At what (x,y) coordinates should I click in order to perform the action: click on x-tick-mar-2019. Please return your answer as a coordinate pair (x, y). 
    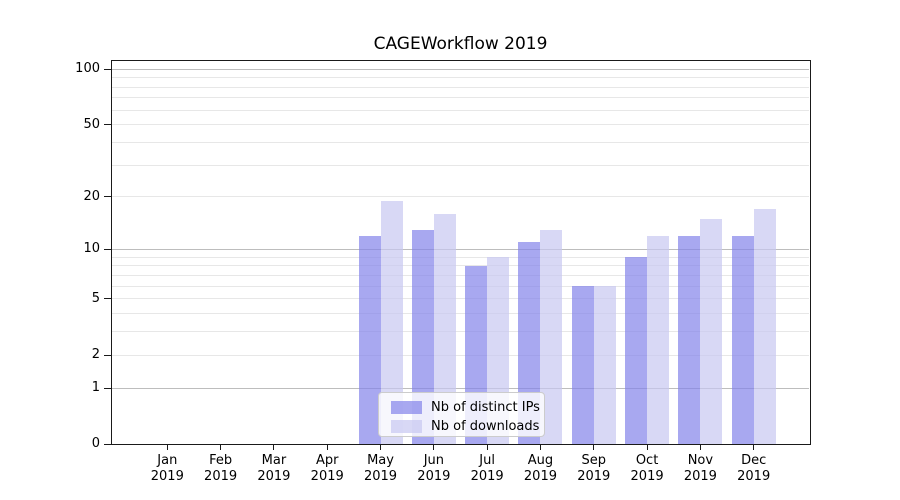
    Looking at the image, I should click on (274, 447).